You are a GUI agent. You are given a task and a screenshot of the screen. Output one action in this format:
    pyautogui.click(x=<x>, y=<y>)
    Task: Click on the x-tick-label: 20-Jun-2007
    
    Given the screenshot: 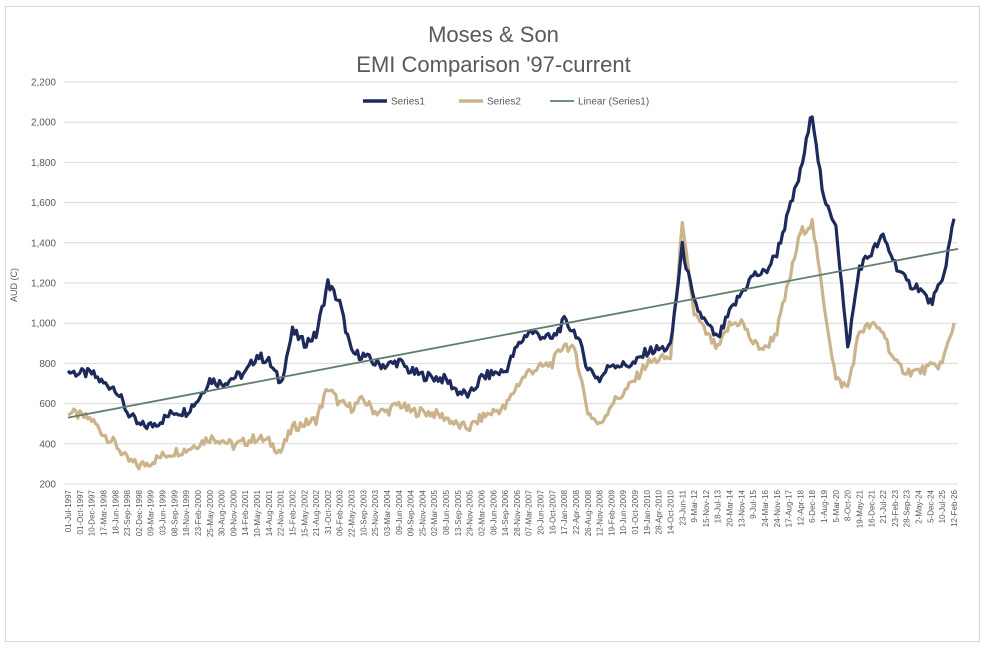 What is the action you would take?
    pyautogui.click(x=541, y=511)
    